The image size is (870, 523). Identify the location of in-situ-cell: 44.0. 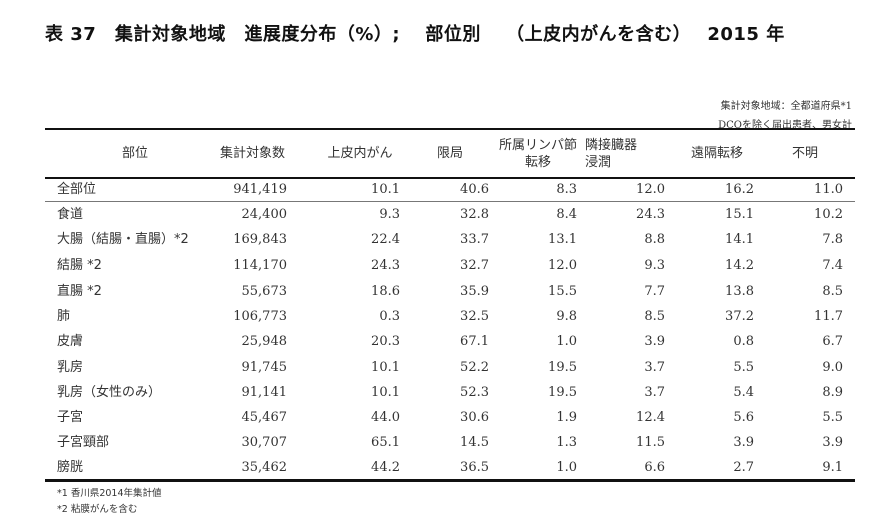
(385, 417).